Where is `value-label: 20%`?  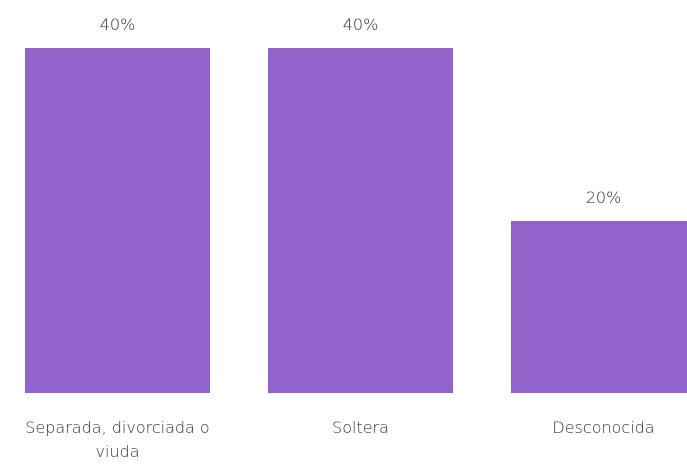
value-label: 20% is located at coordinates (603, 197).